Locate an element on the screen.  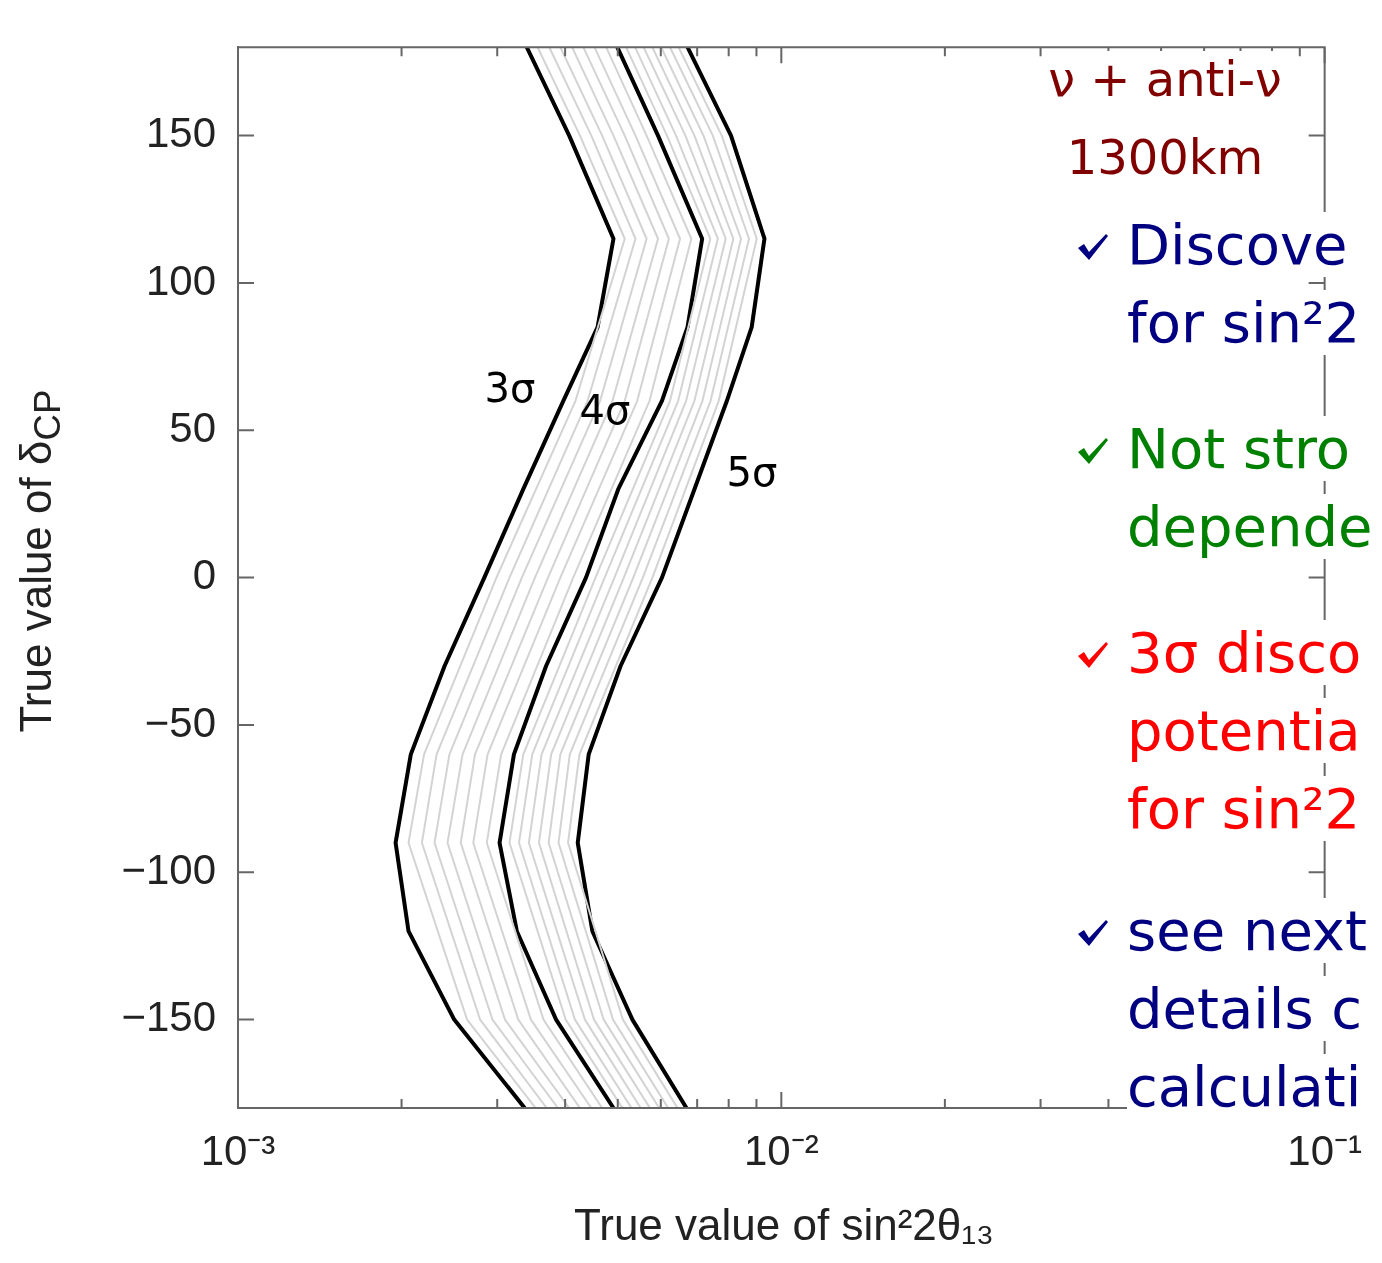
x-tick-label: 10⁻¹ is located at coordinates (1325, 1150).